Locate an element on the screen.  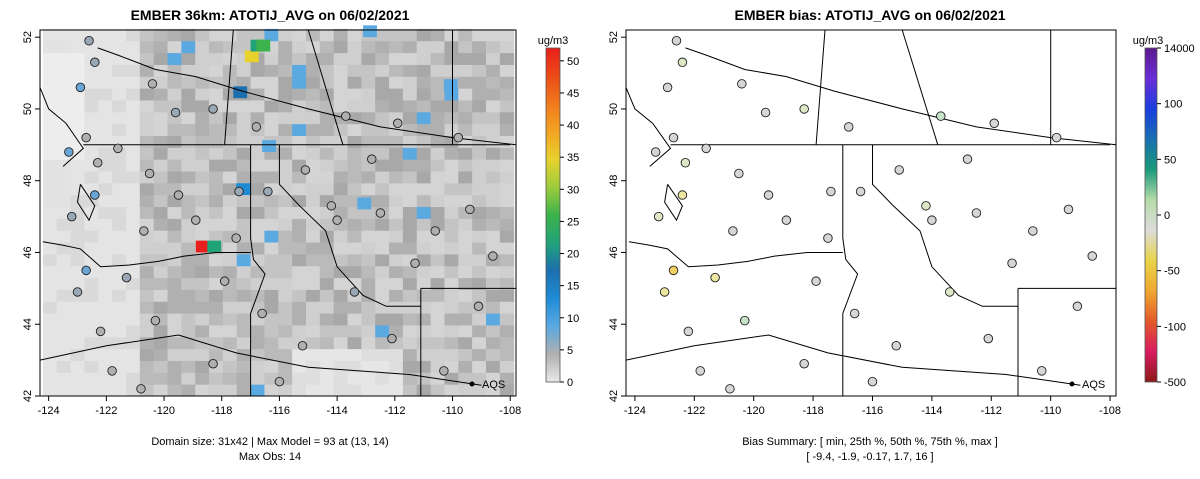
boundary-line is located at coordinates (86, 203).